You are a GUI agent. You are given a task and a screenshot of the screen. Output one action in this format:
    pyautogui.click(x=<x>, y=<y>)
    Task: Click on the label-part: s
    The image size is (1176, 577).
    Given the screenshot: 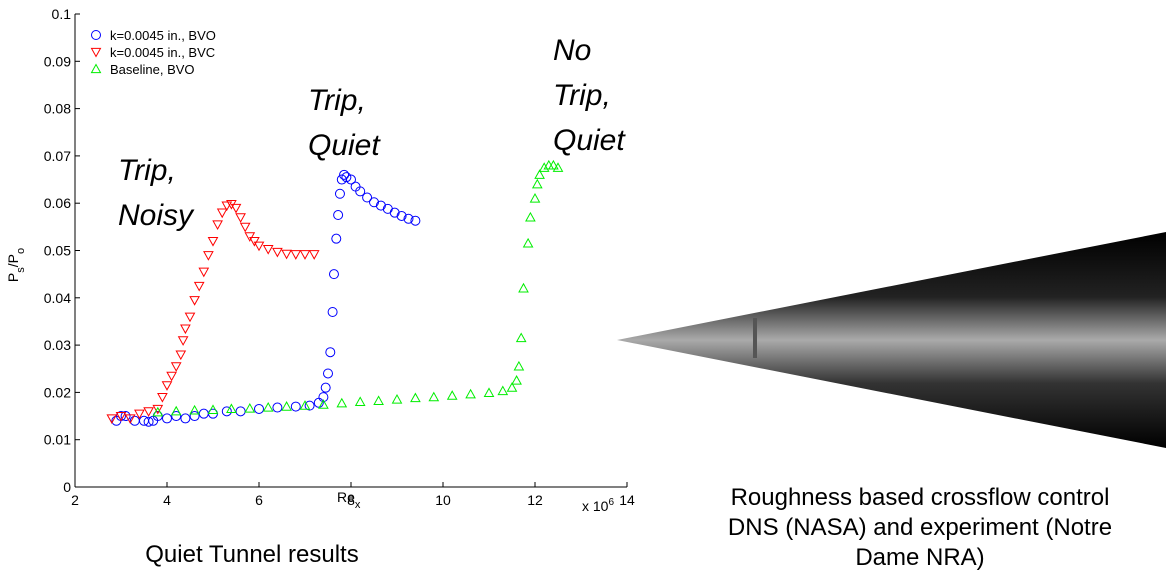 What is the action you would take?
    pyautogui.click(x=21, y=270)
    